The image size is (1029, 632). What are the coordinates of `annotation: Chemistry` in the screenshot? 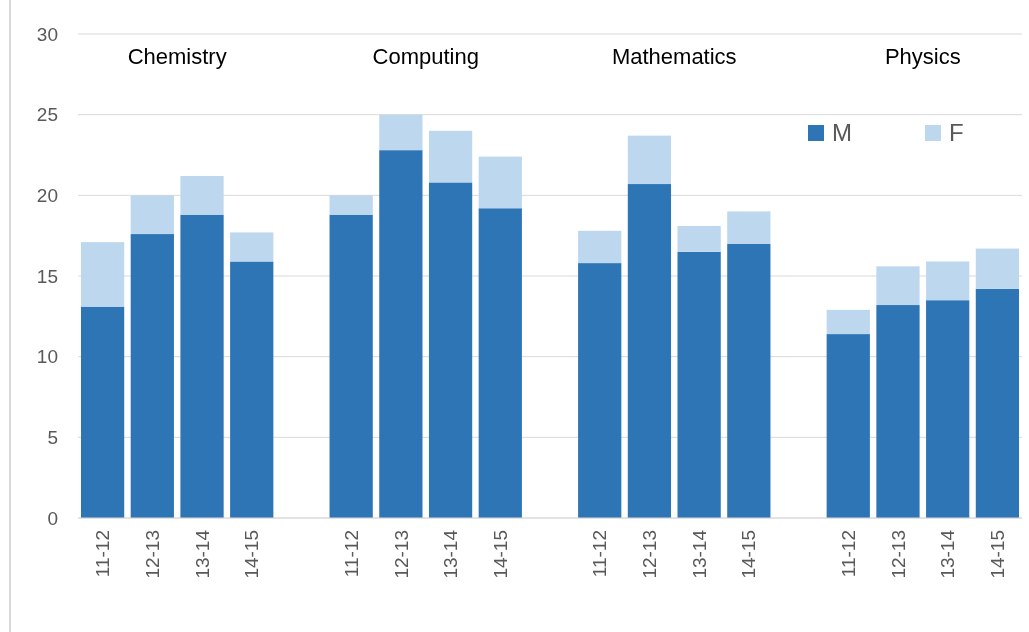 It's located at (177, 56).